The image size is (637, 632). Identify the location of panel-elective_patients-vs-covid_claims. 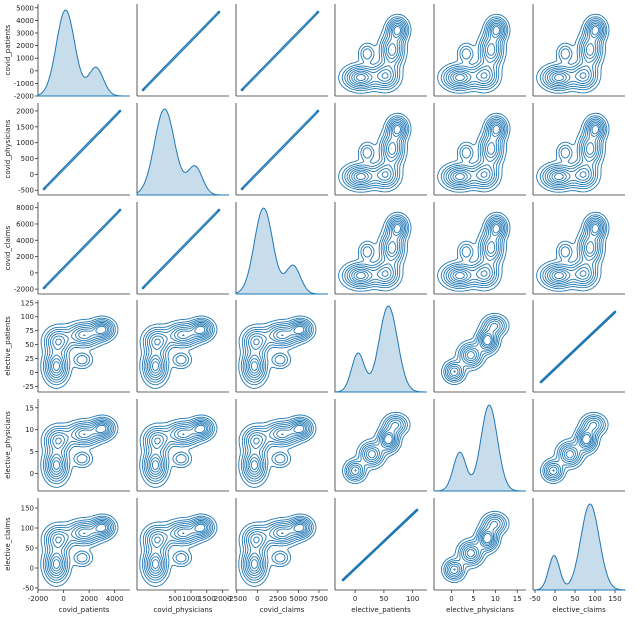
(281, 346).